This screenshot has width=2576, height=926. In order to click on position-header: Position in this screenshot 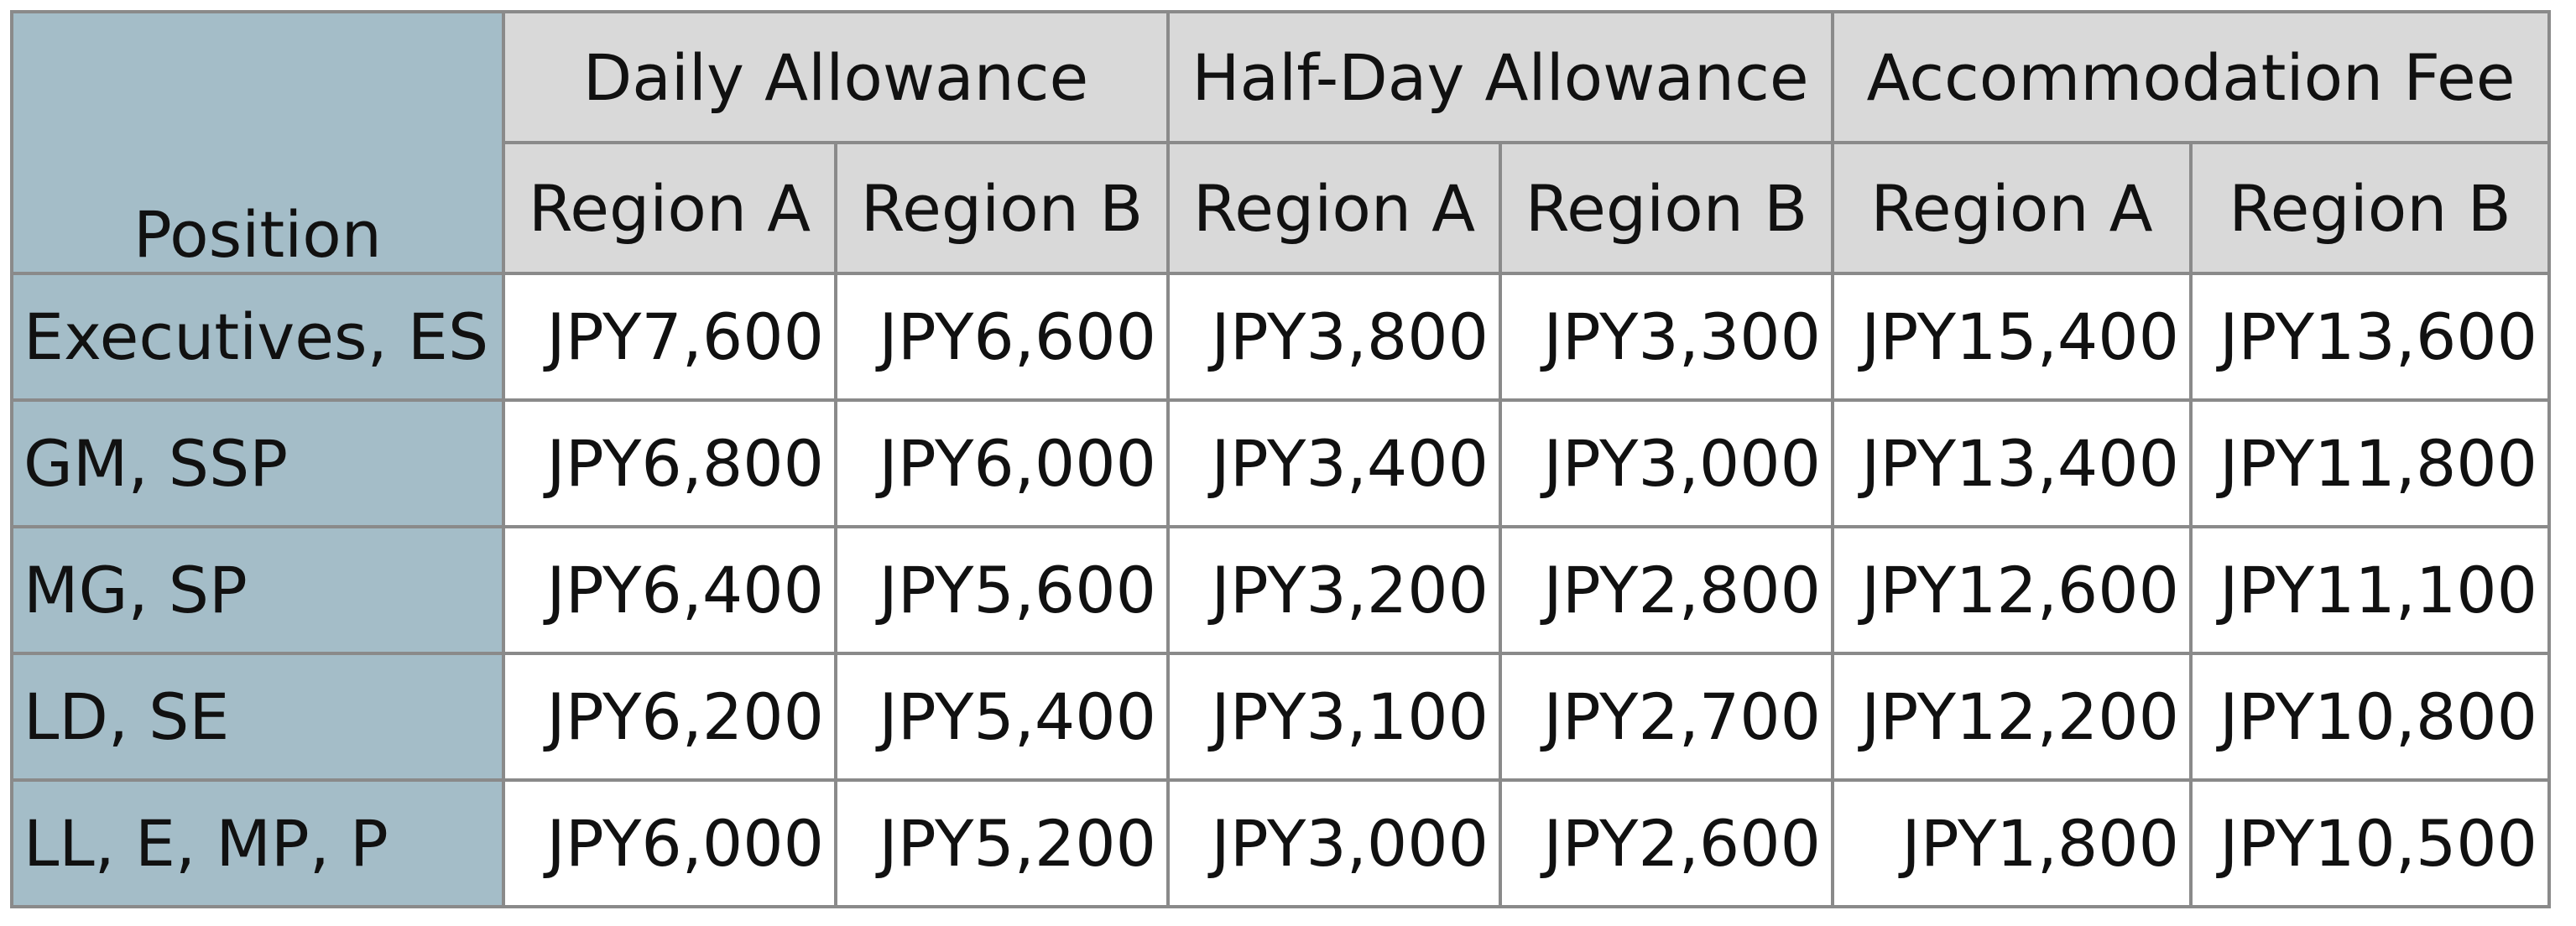, I will do `click(257, 142)`.